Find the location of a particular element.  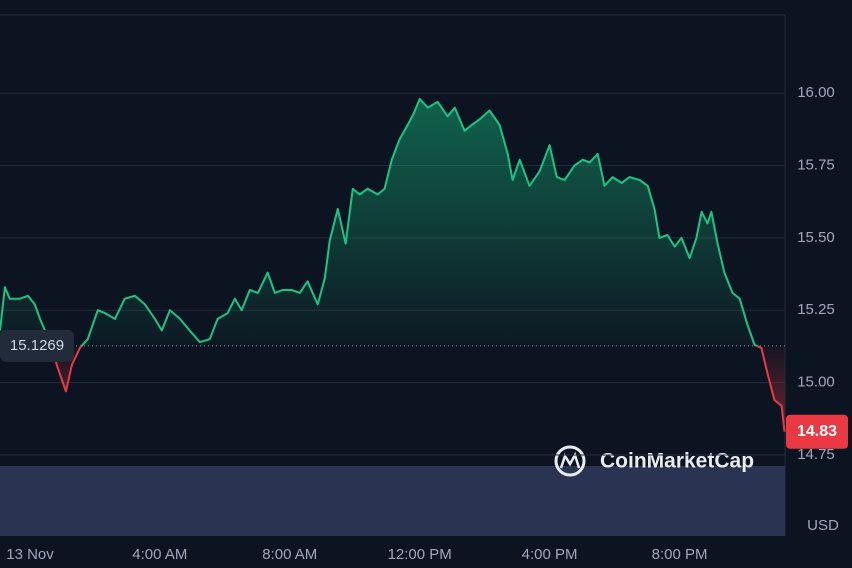

y-tick-label: 15.25 is located at coordinates (816, 309).